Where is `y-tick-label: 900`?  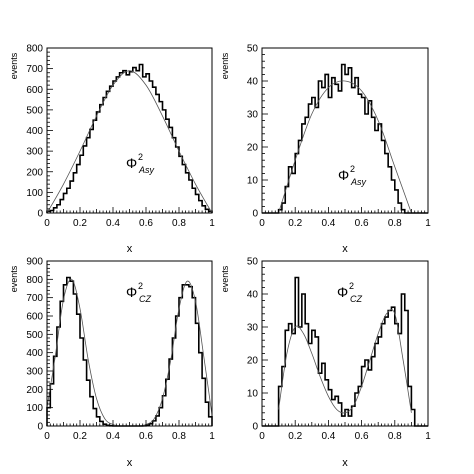
y-tick-label: 900 is located at coordinates (34, 262).